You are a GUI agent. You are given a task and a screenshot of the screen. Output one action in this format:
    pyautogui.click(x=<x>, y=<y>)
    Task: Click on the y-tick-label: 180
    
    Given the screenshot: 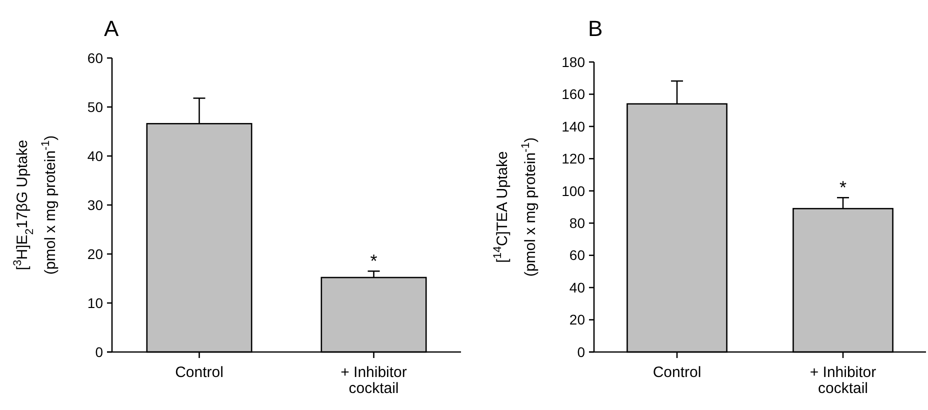 What is the action you would take?
    pyautogui.click(x=574, y=62)
    